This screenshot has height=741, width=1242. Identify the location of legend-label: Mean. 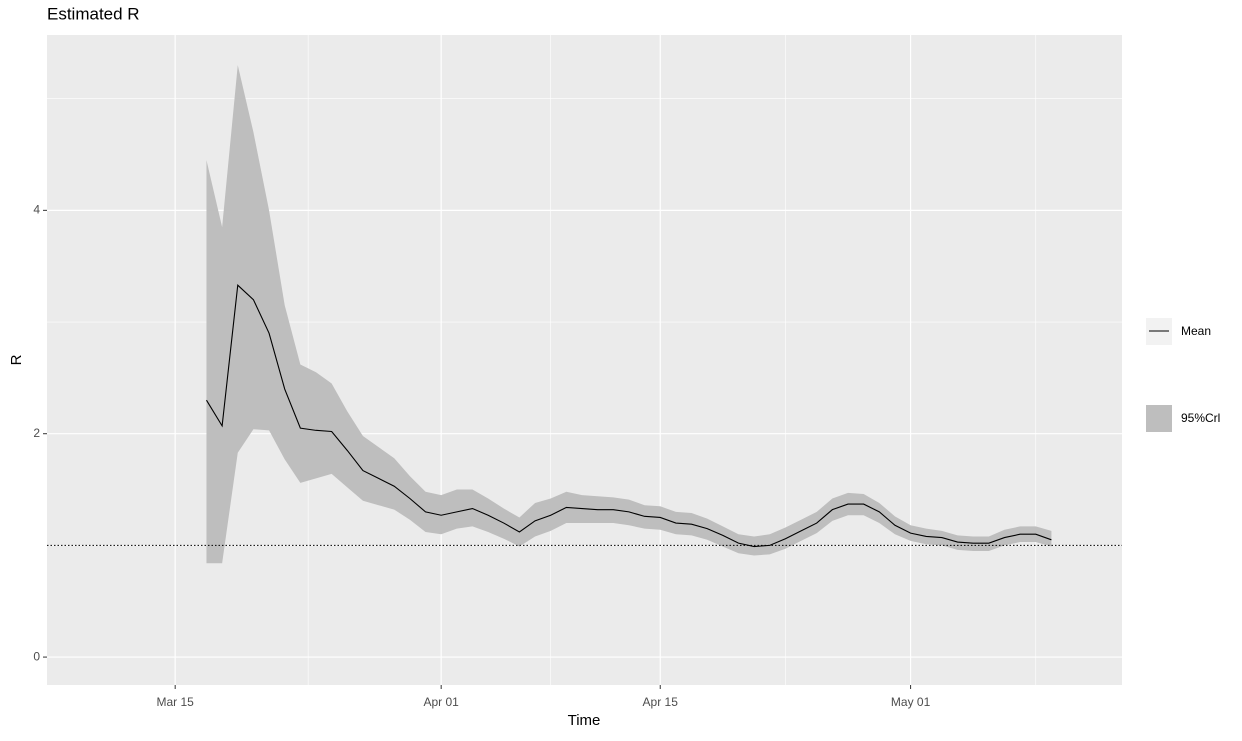
(1196, 331).